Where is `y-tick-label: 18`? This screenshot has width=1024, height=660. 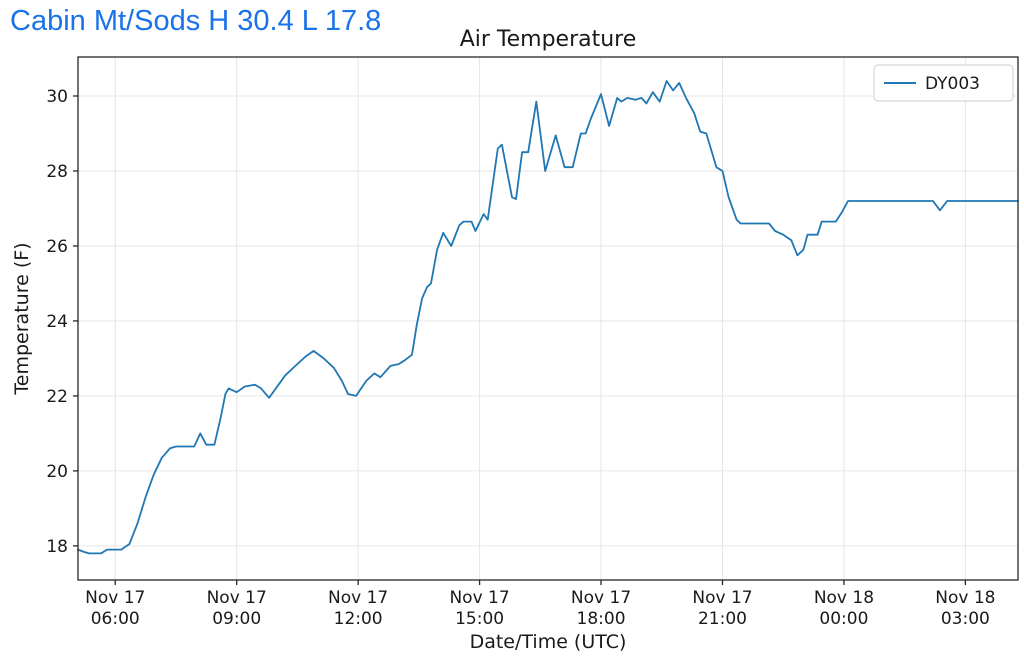 y-tick-label: 18 is located at coordinates (57, 547).